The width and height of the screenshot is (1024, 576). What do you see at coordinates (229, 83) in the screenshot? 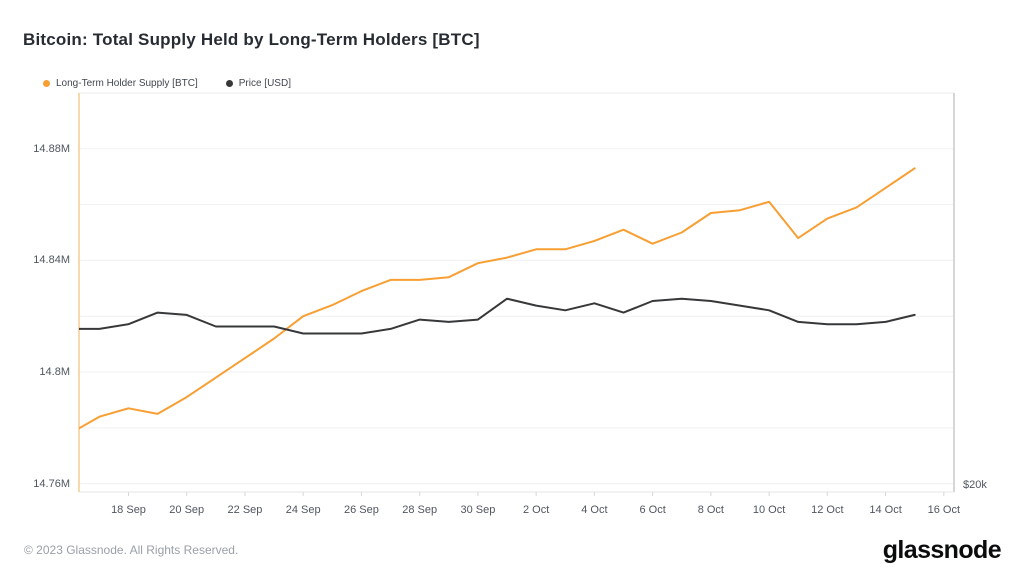
I see `legend-dot-price-icon` at bounding box center [229, 83].